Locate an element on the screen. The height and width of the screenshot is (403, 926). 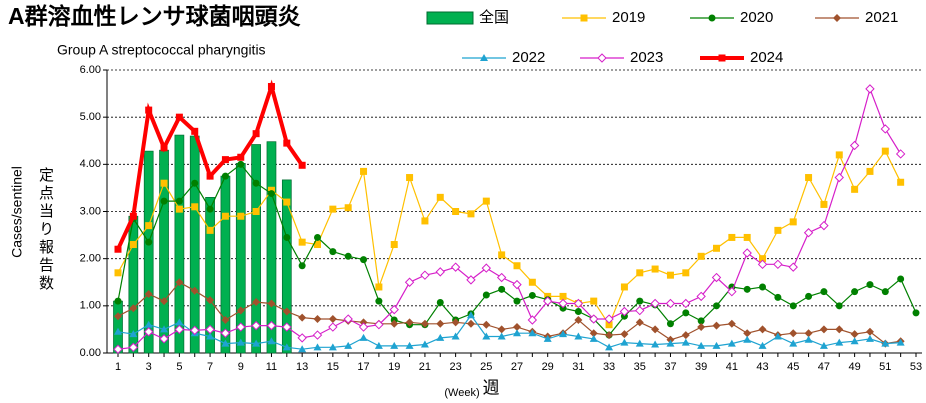
y-tick-label: 6.00 is located at coordinates (90, 70).